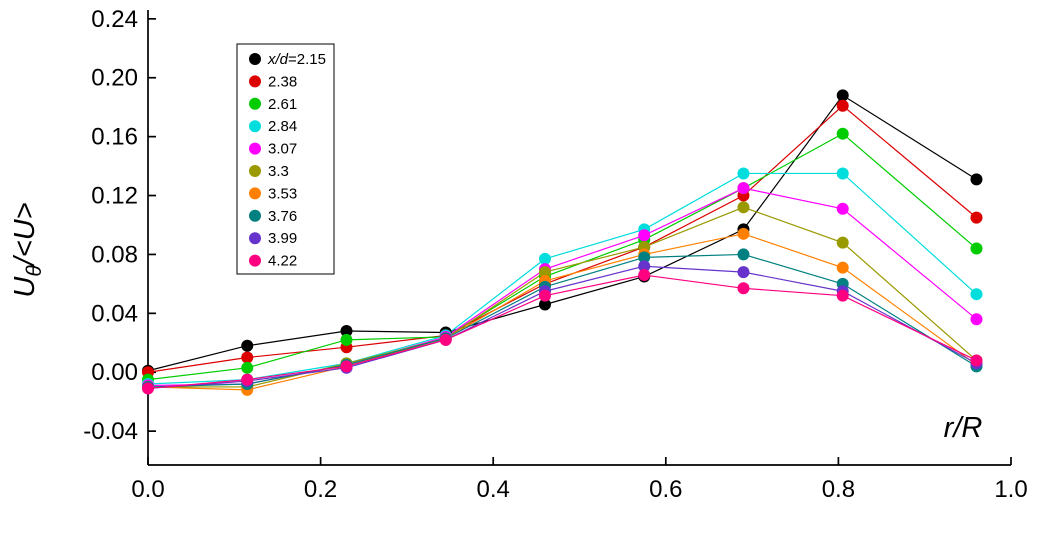 The width and height of the screenshot is (1061, 537). Describe the element at coordinates (579, 457) in the screenshot. I see `x-axis: 0.0 0.2 0.4 0.6 0.8 1.0 r/R` at that location.